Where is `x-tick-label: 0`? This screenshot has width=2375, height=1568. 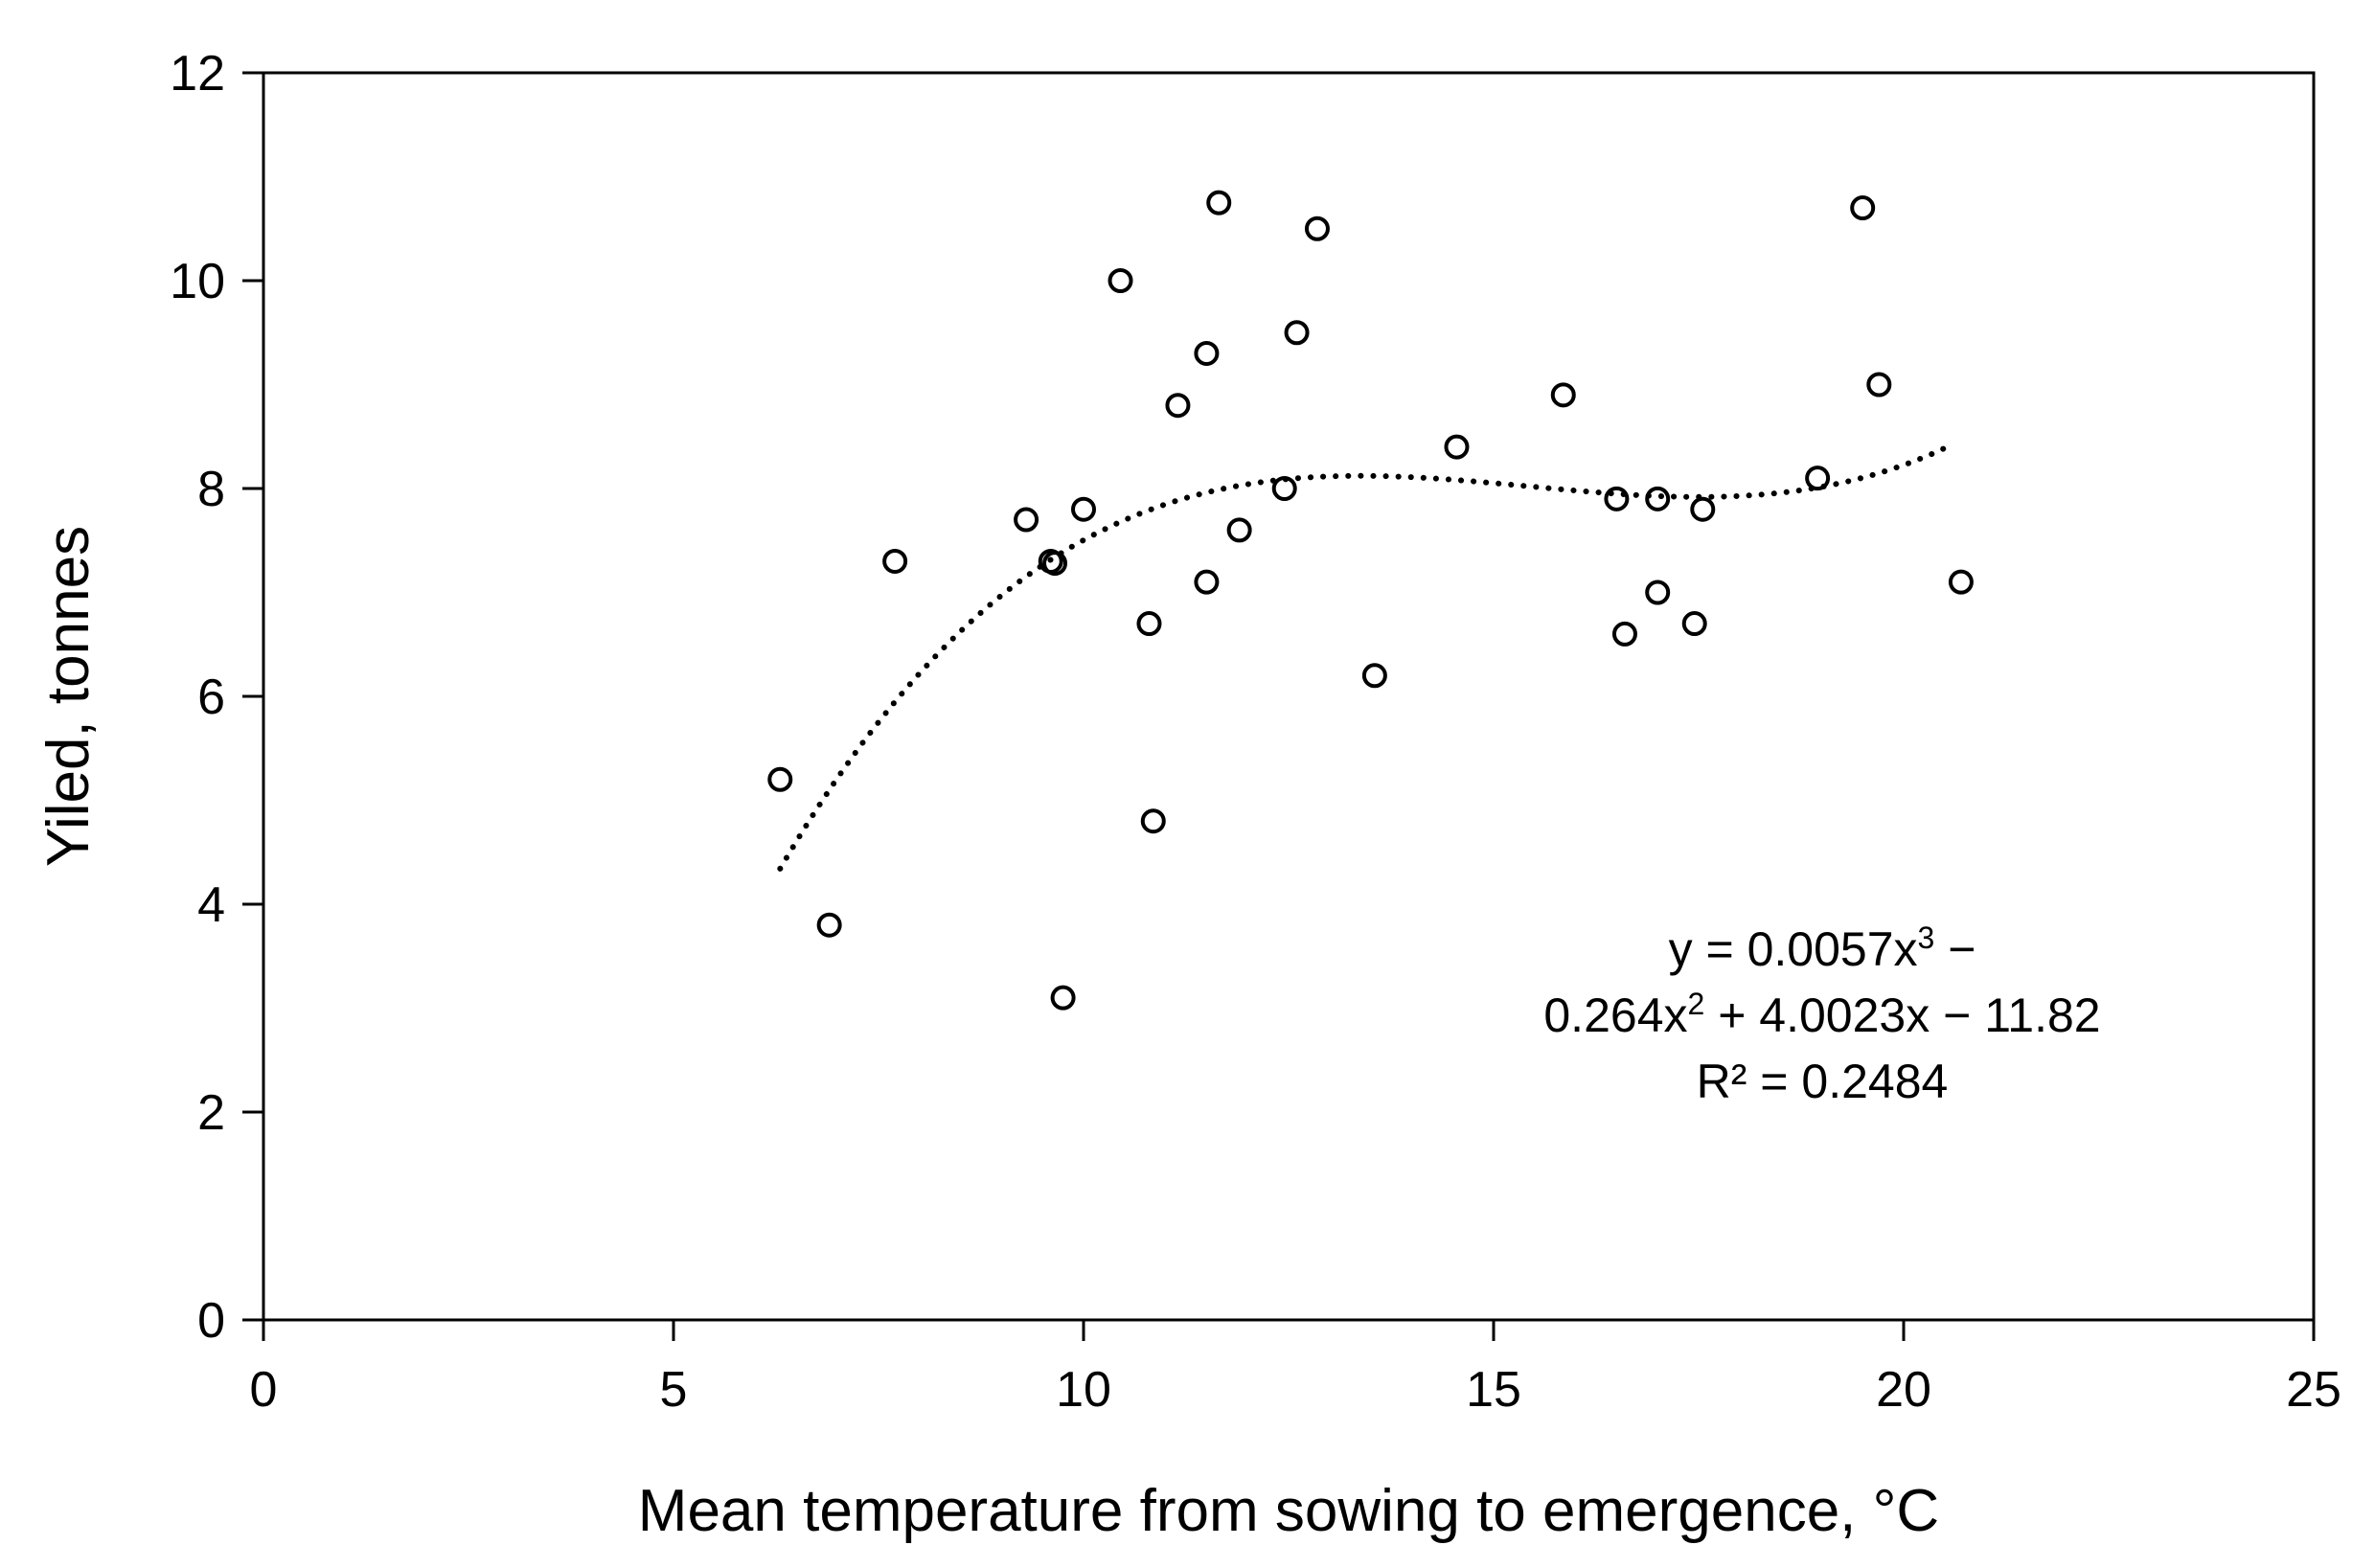
x-tick-label: 0 is located at coordinates (264, 1390).